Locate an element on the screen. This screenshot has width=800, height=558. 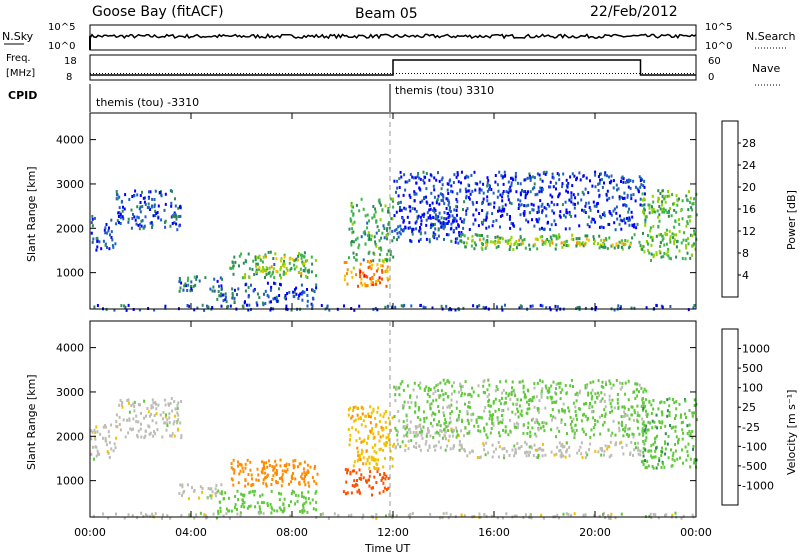
x-tick-label: 20:00 is located at coordinates (595, 532).